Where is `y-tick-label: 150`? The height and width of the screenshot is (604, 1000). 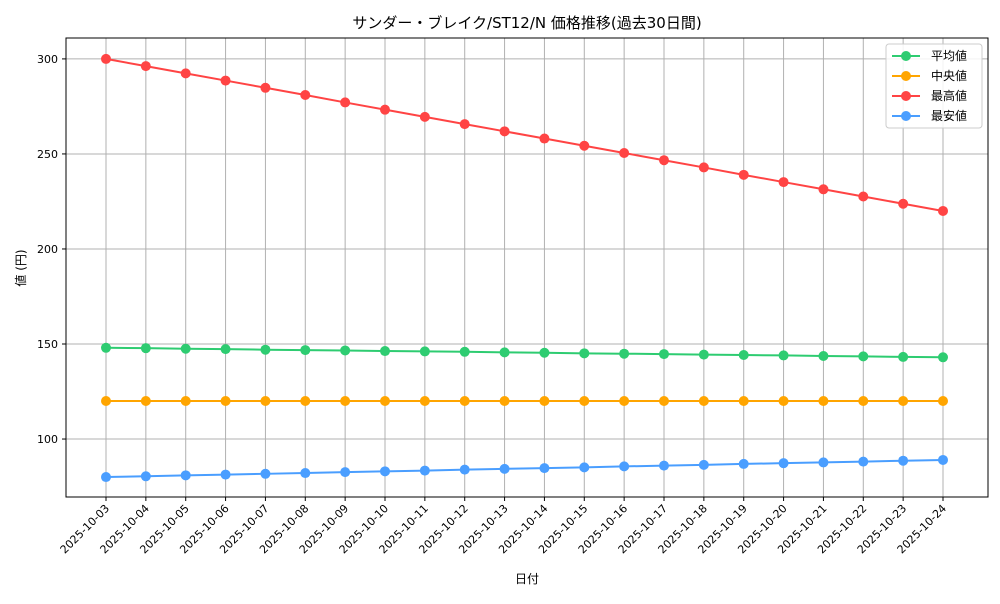 y-tick-label: 150 is located at coordinates (47, 344).